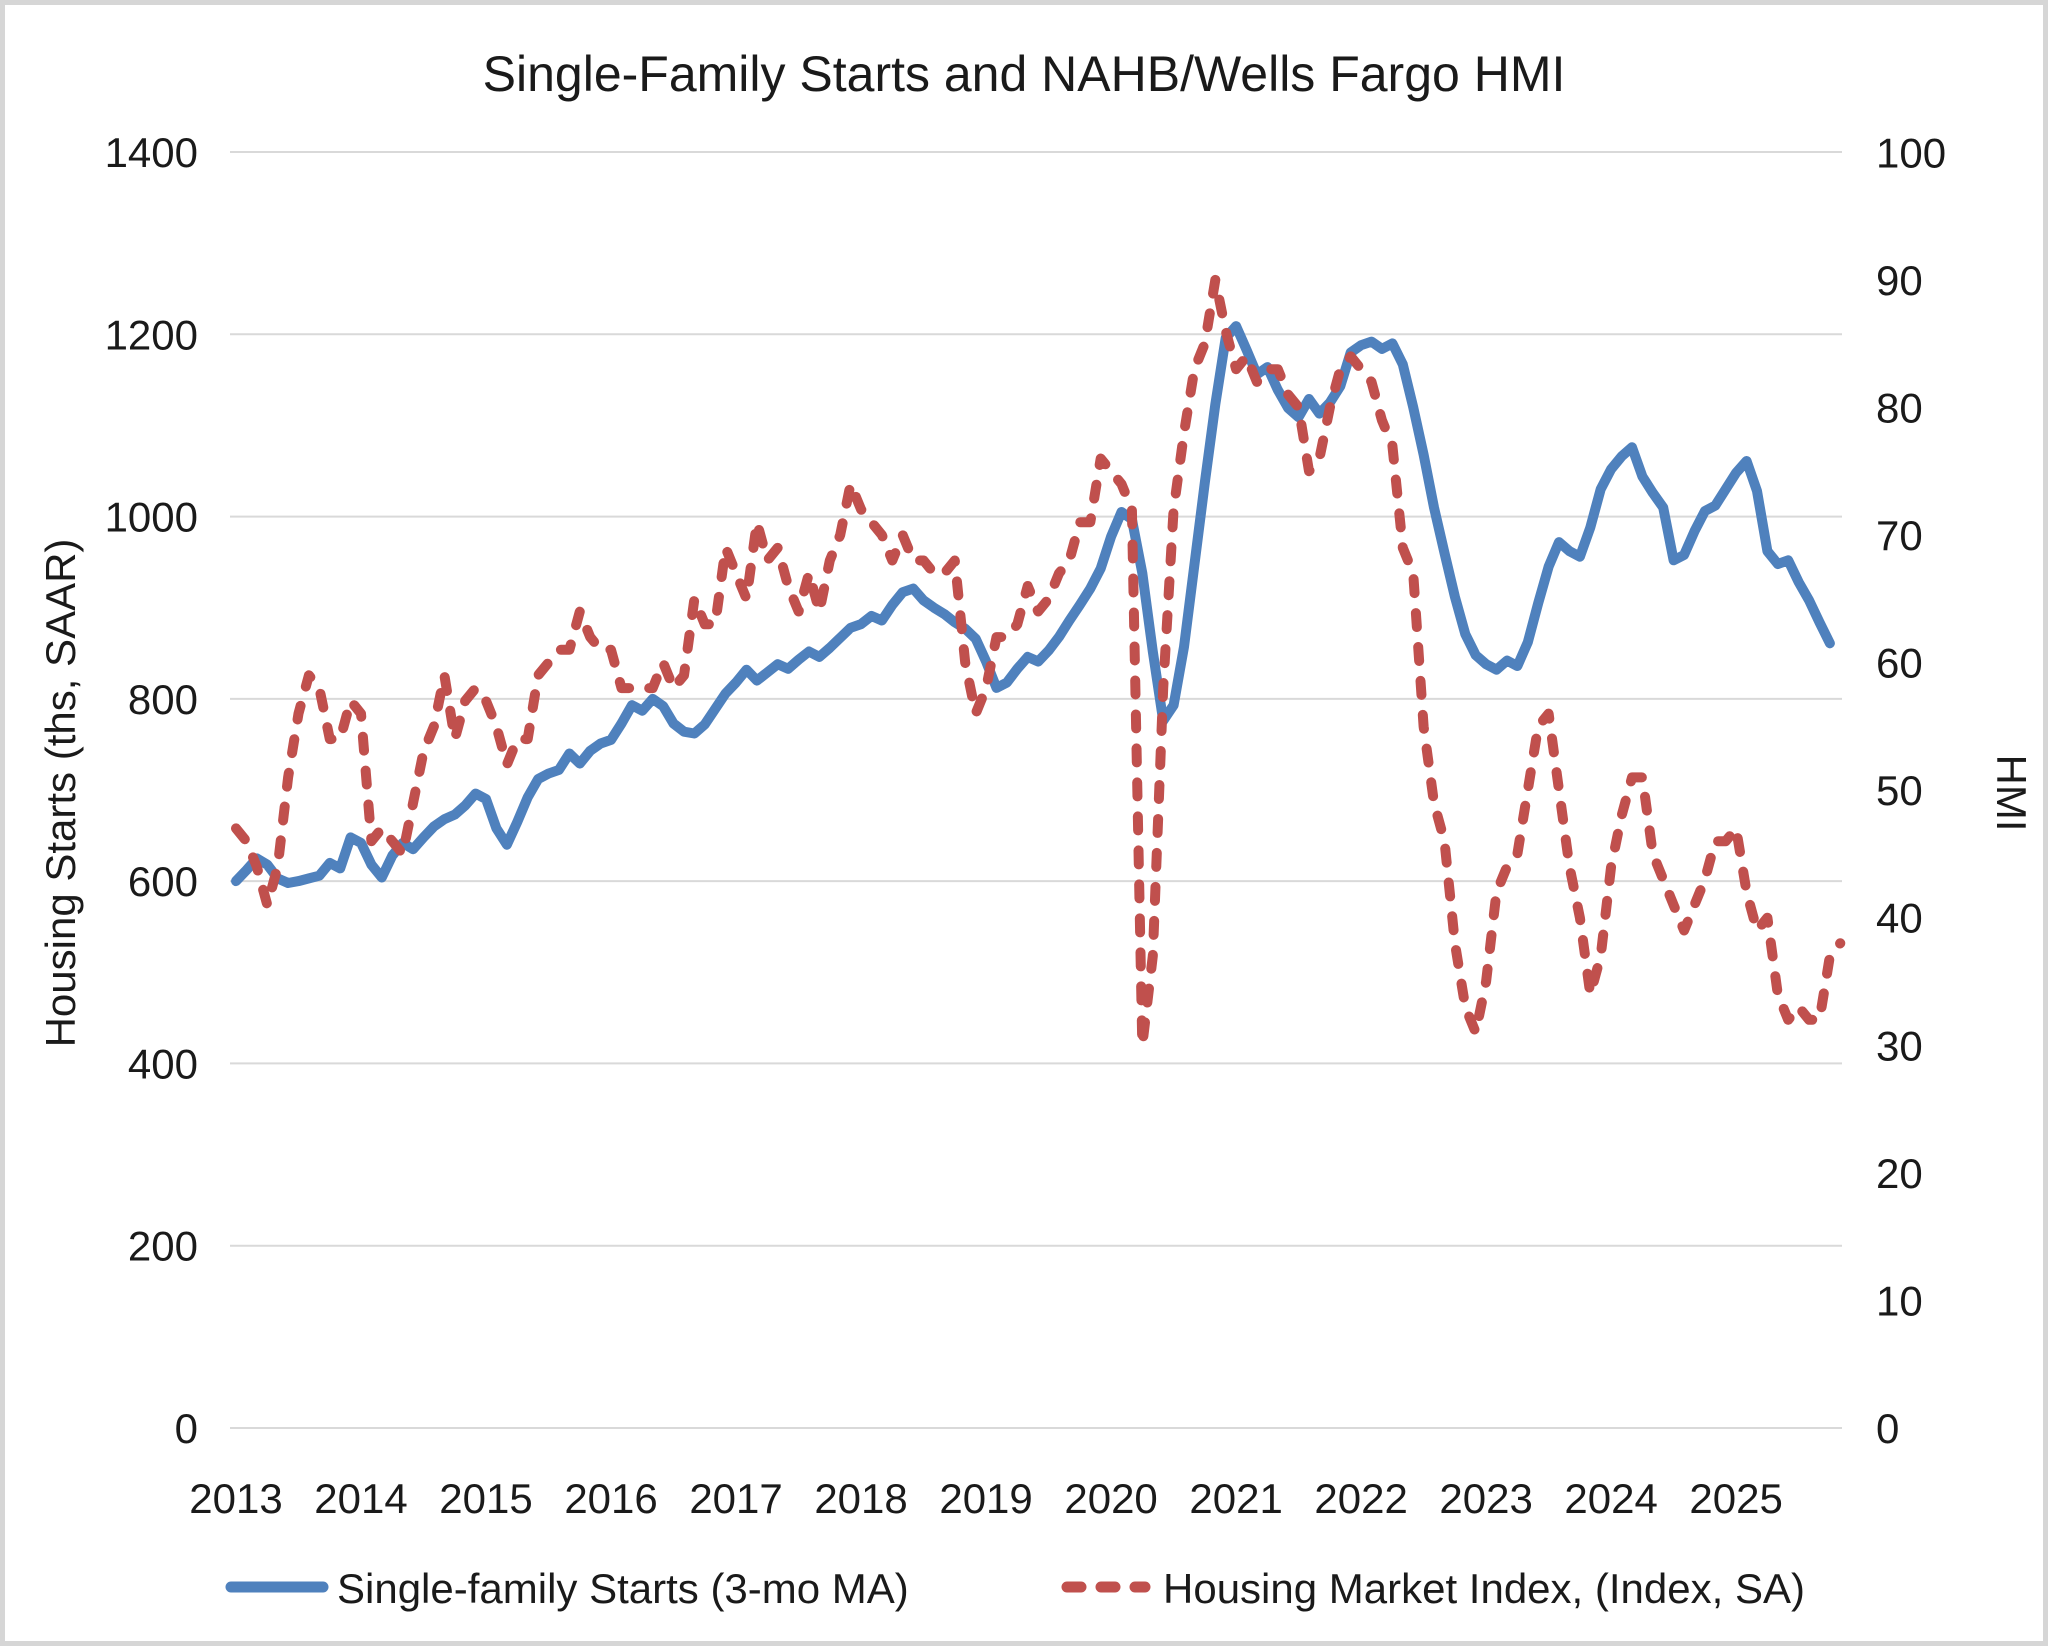 The width and height of the screenshot is (2048, 1646). Describe the element at coordinates (735, 1498) in the screenshot. I see `x-axis-year-label: 2017` at that location.